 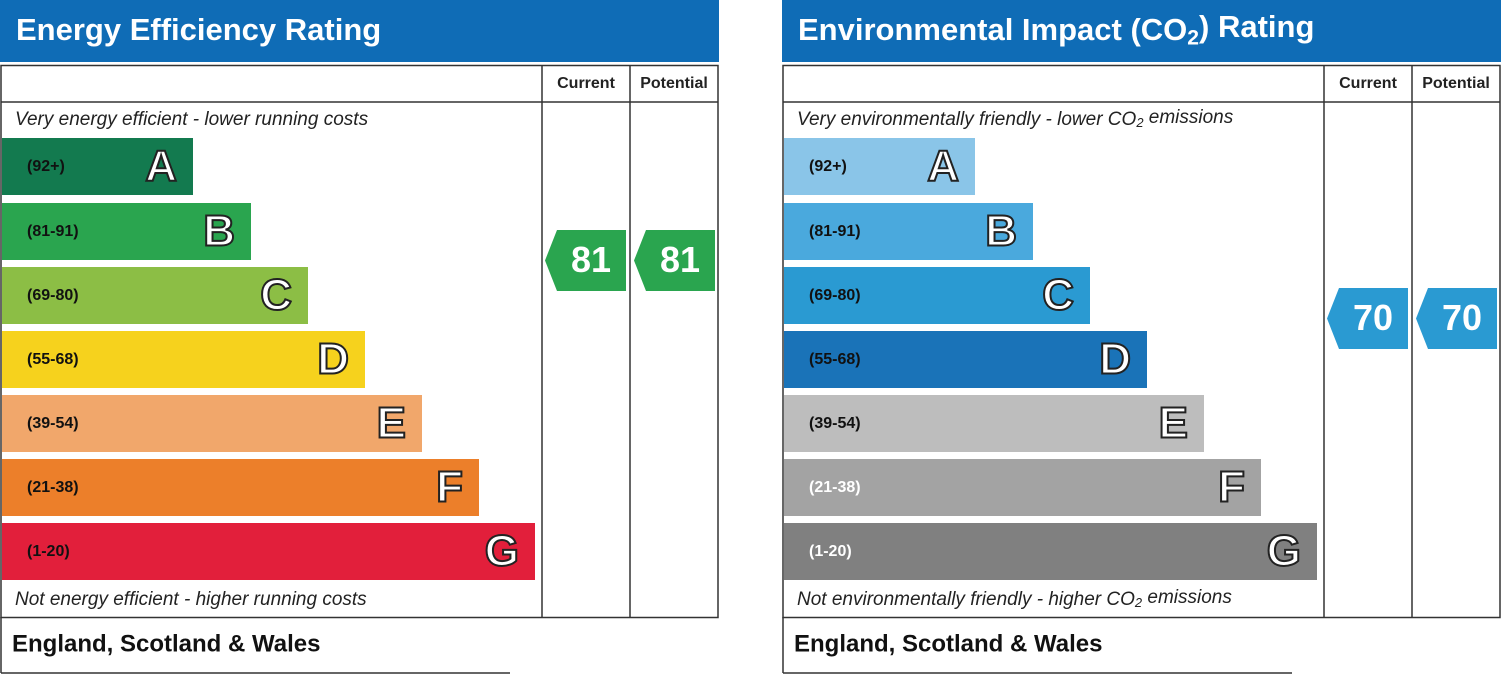 What do you see at coordinates (1139, 122) in the screenshot?
I see `top-note-subscript: 2` at bounding box center [1139, 122].